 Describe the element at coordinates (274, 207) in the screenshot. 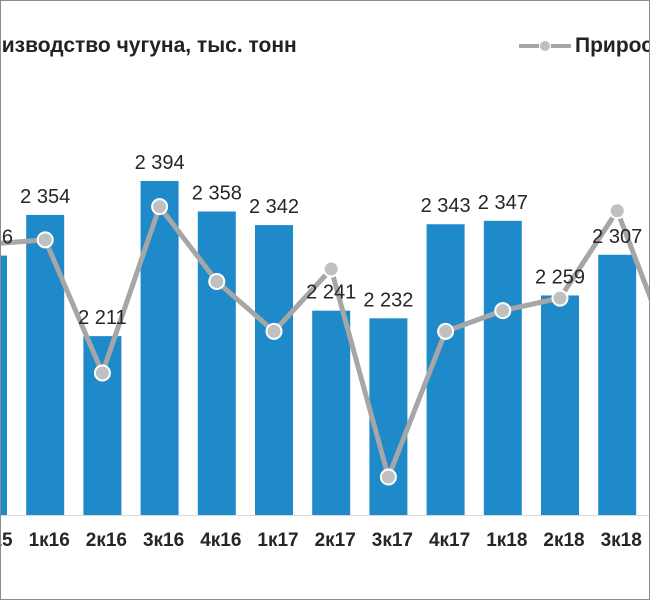

I see `bar-value-label: 2 342` at that location.